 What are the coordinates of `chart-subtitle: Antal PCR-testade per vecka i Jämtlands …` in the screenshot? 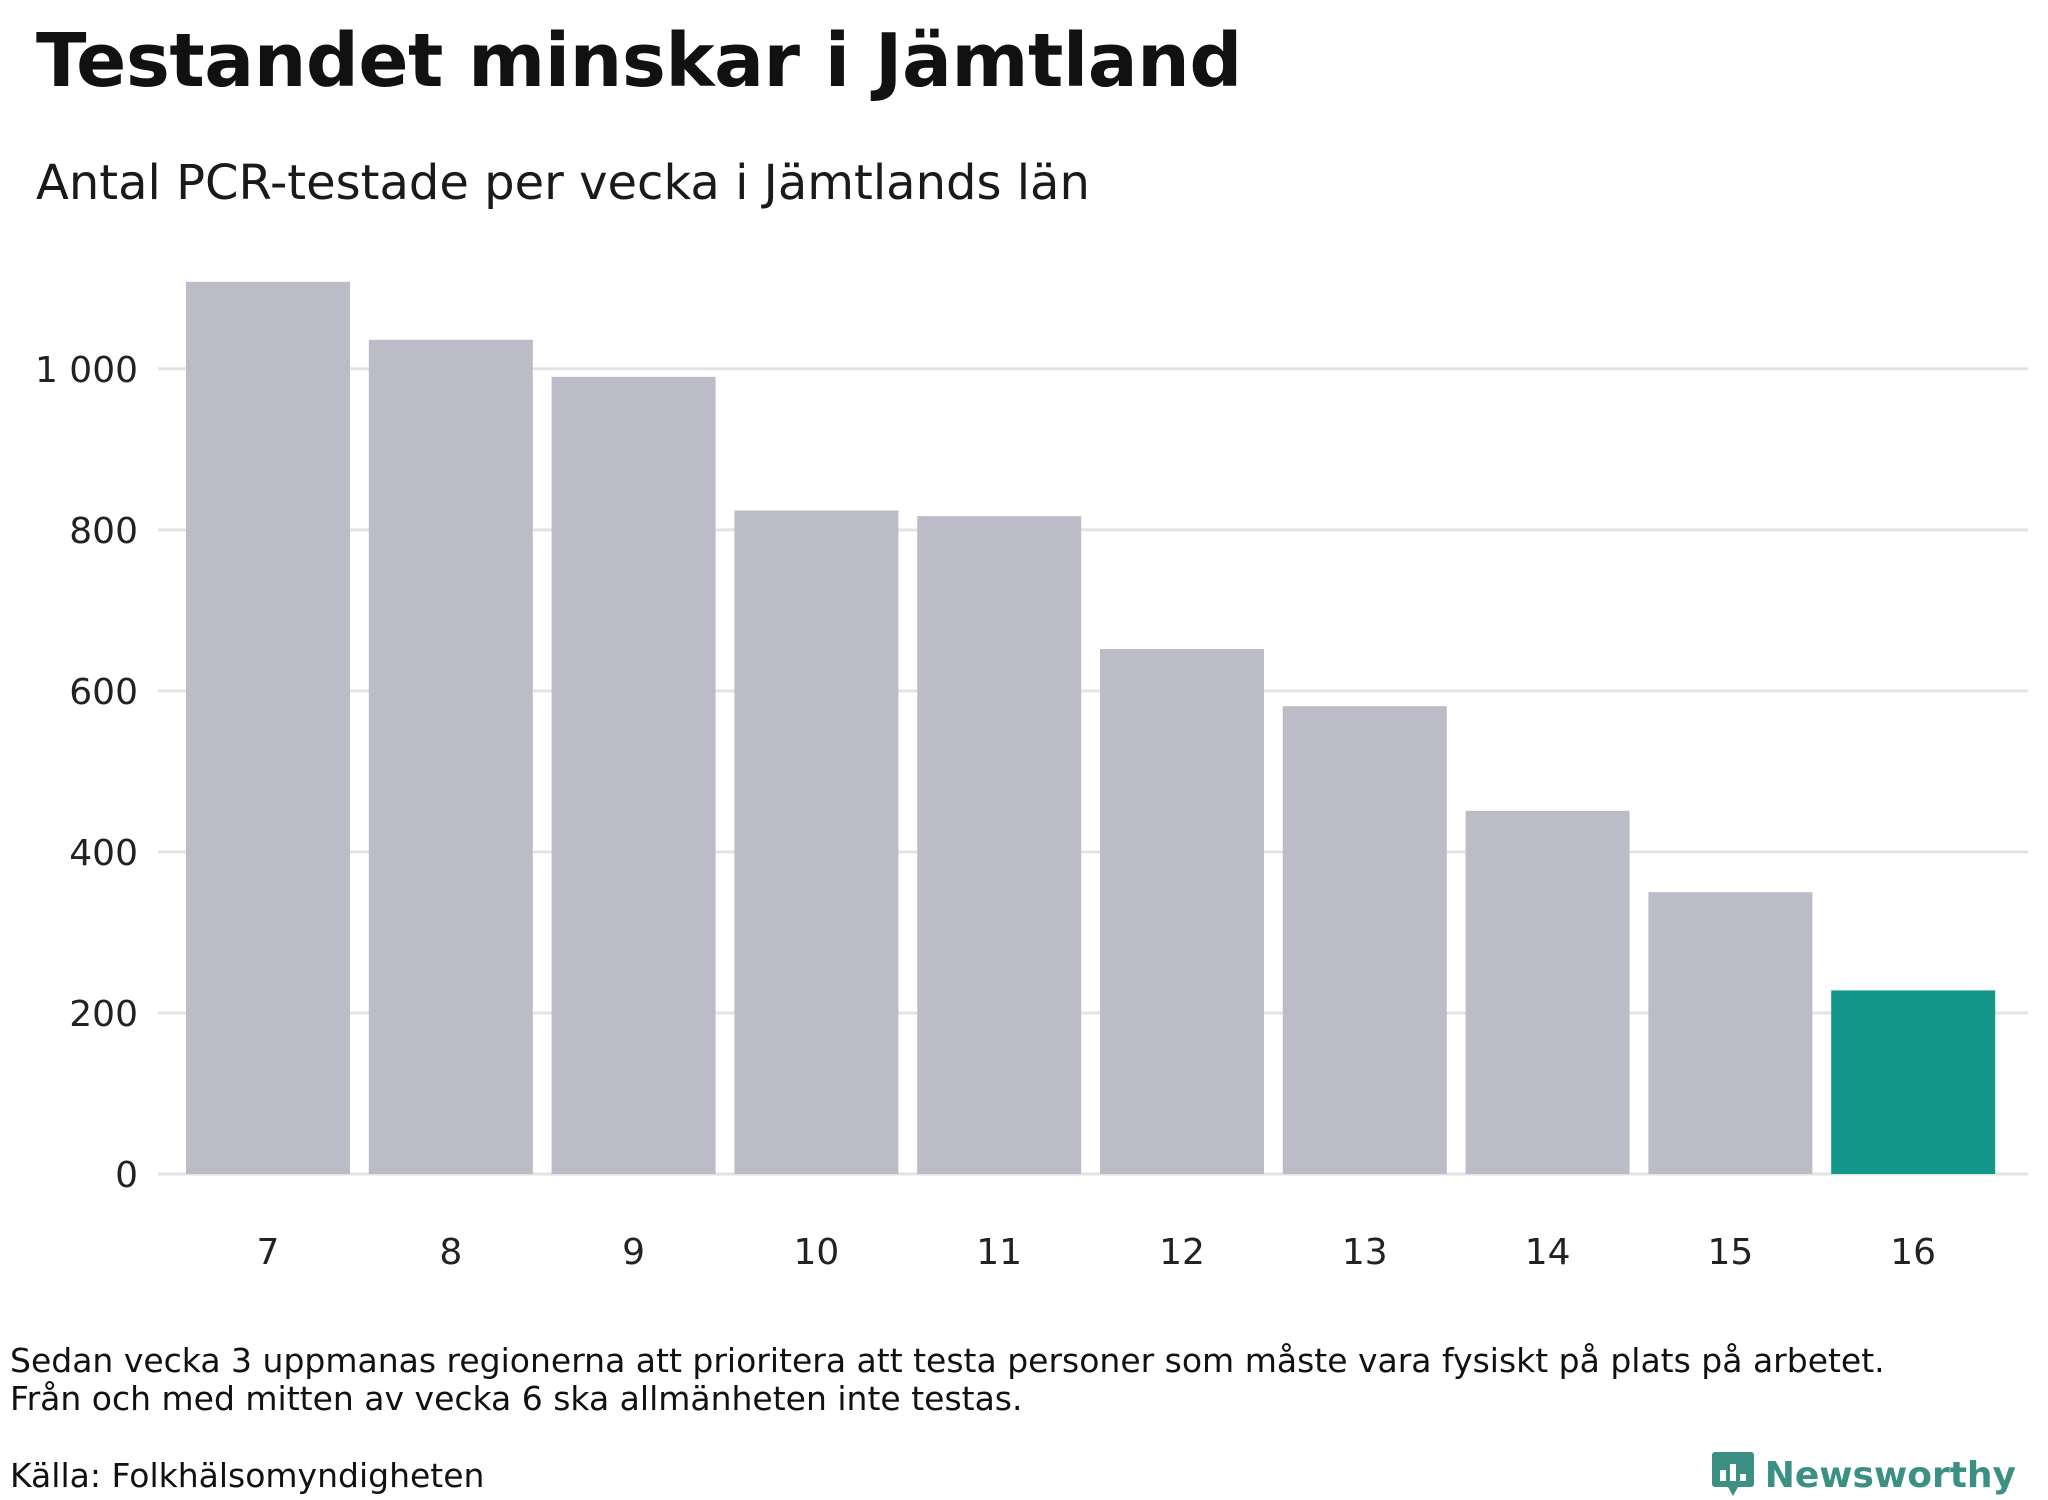 It's located at (563, 183).